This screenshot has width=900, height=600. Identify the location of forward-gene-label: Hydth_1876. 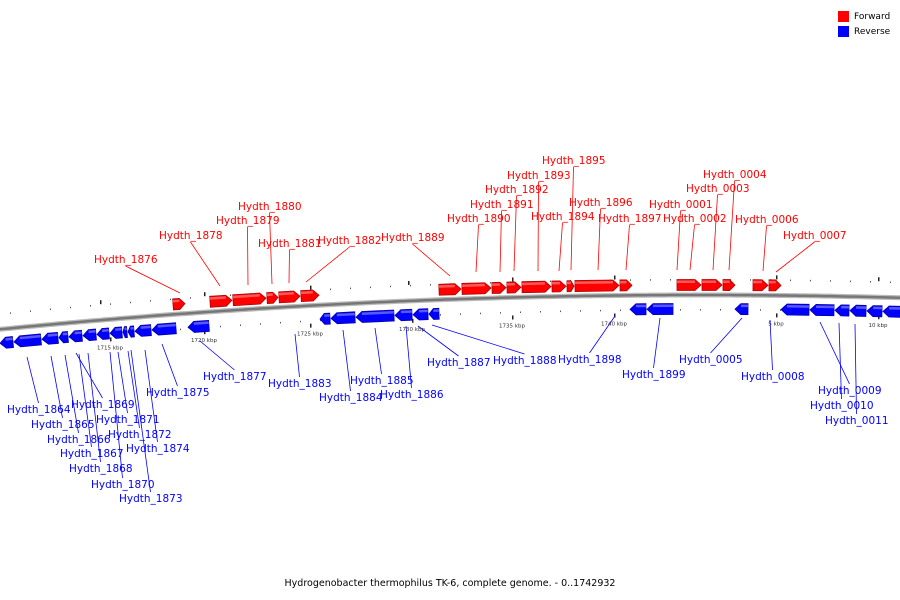
(126, 260).